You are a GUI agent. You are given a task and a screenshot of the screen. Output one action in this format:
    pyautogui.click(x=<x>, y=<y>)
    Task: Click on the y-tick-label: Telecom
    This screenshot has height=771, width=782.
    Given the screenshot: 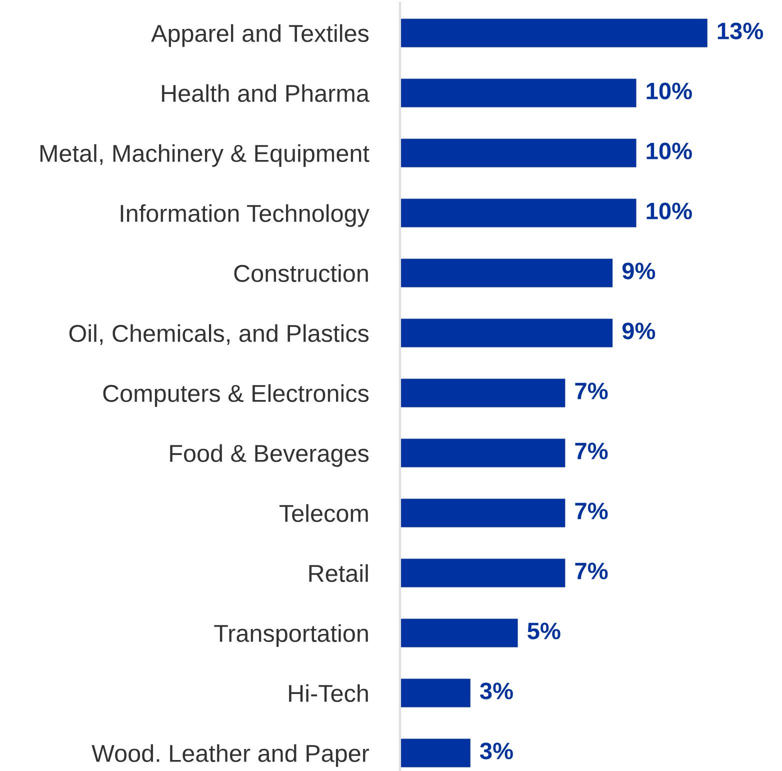 What is the action you would take?
    pyautogui.click(x=324, y=513)
    